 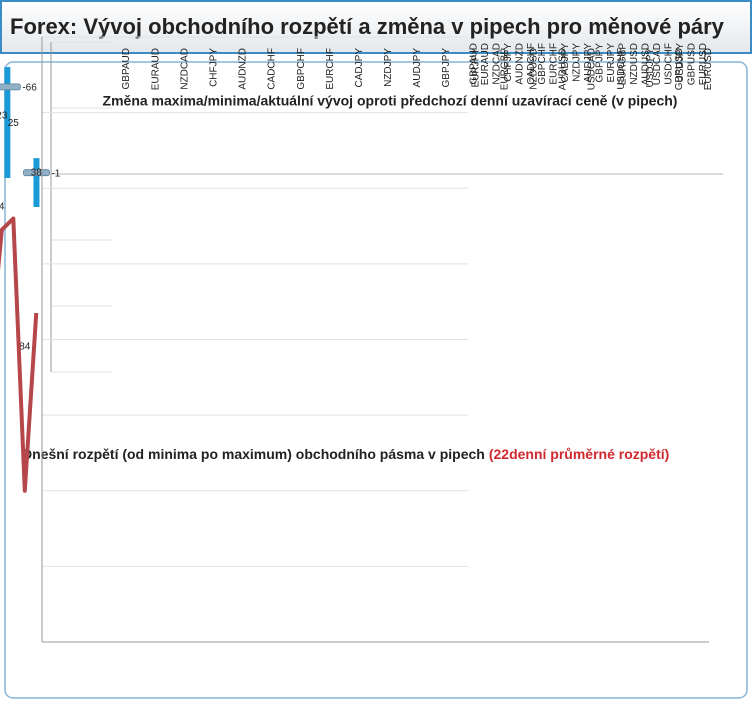 I want to click on value-label: 84, so click(x=25, y=346).